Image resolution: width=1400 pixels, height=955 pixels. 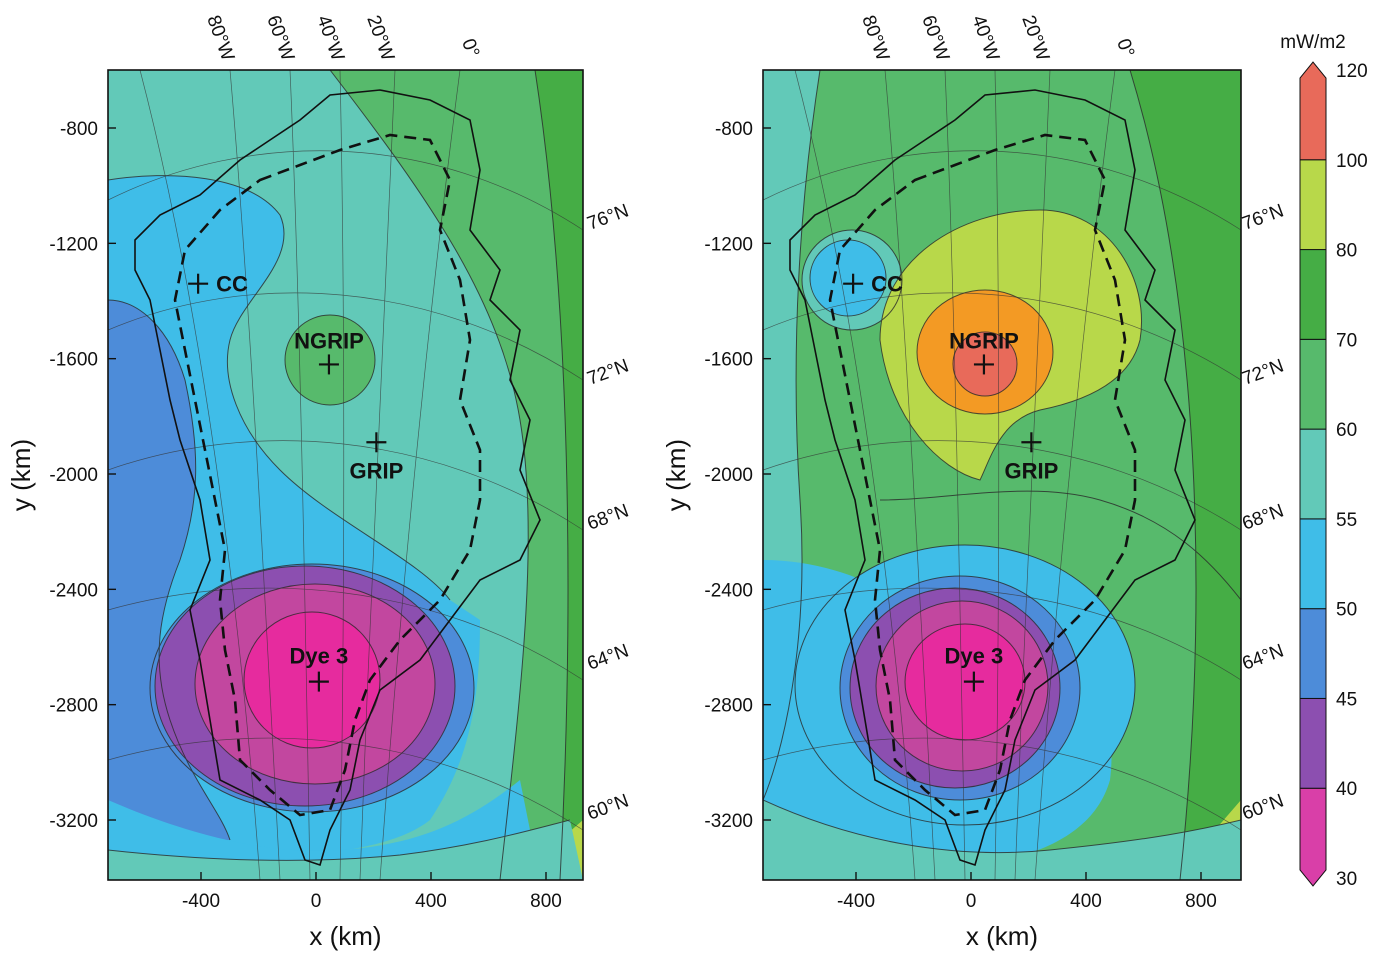 What do you see at coordinates (950, 482) in the screenshot?
I see `right-site-markers: CC NGRIP GRIP Dye 3` at bounding box center [950, 482].